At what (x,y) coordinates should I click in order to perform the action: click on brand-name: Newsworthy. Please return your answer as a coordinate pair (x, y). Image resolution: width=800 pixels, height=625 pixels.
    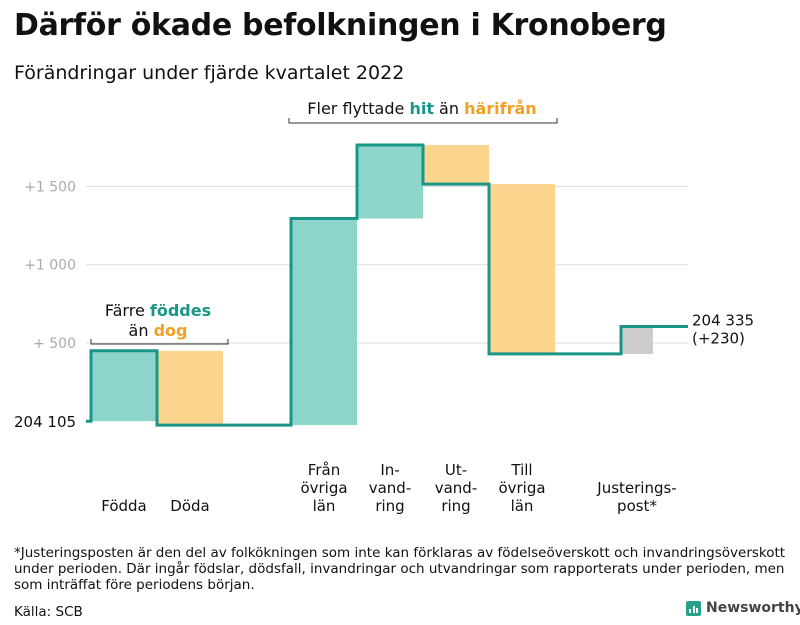
    Looking at the image, I should click on (753, 608).